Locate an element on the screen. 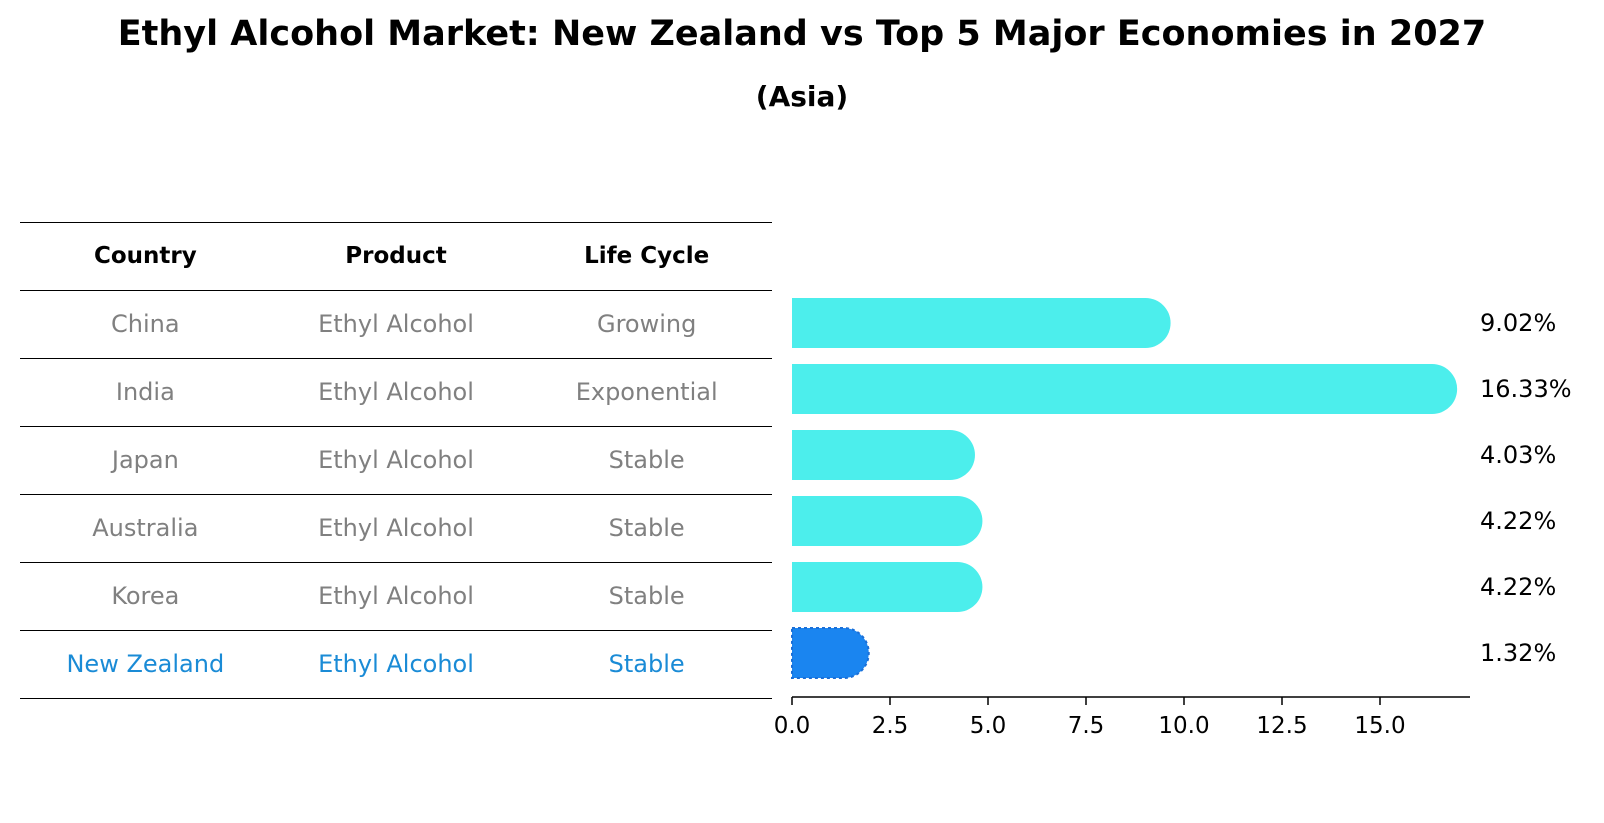 Image resolution: width=1604 pixels, height=823 pixels. bar-korea is located at coordinates (887, 587).